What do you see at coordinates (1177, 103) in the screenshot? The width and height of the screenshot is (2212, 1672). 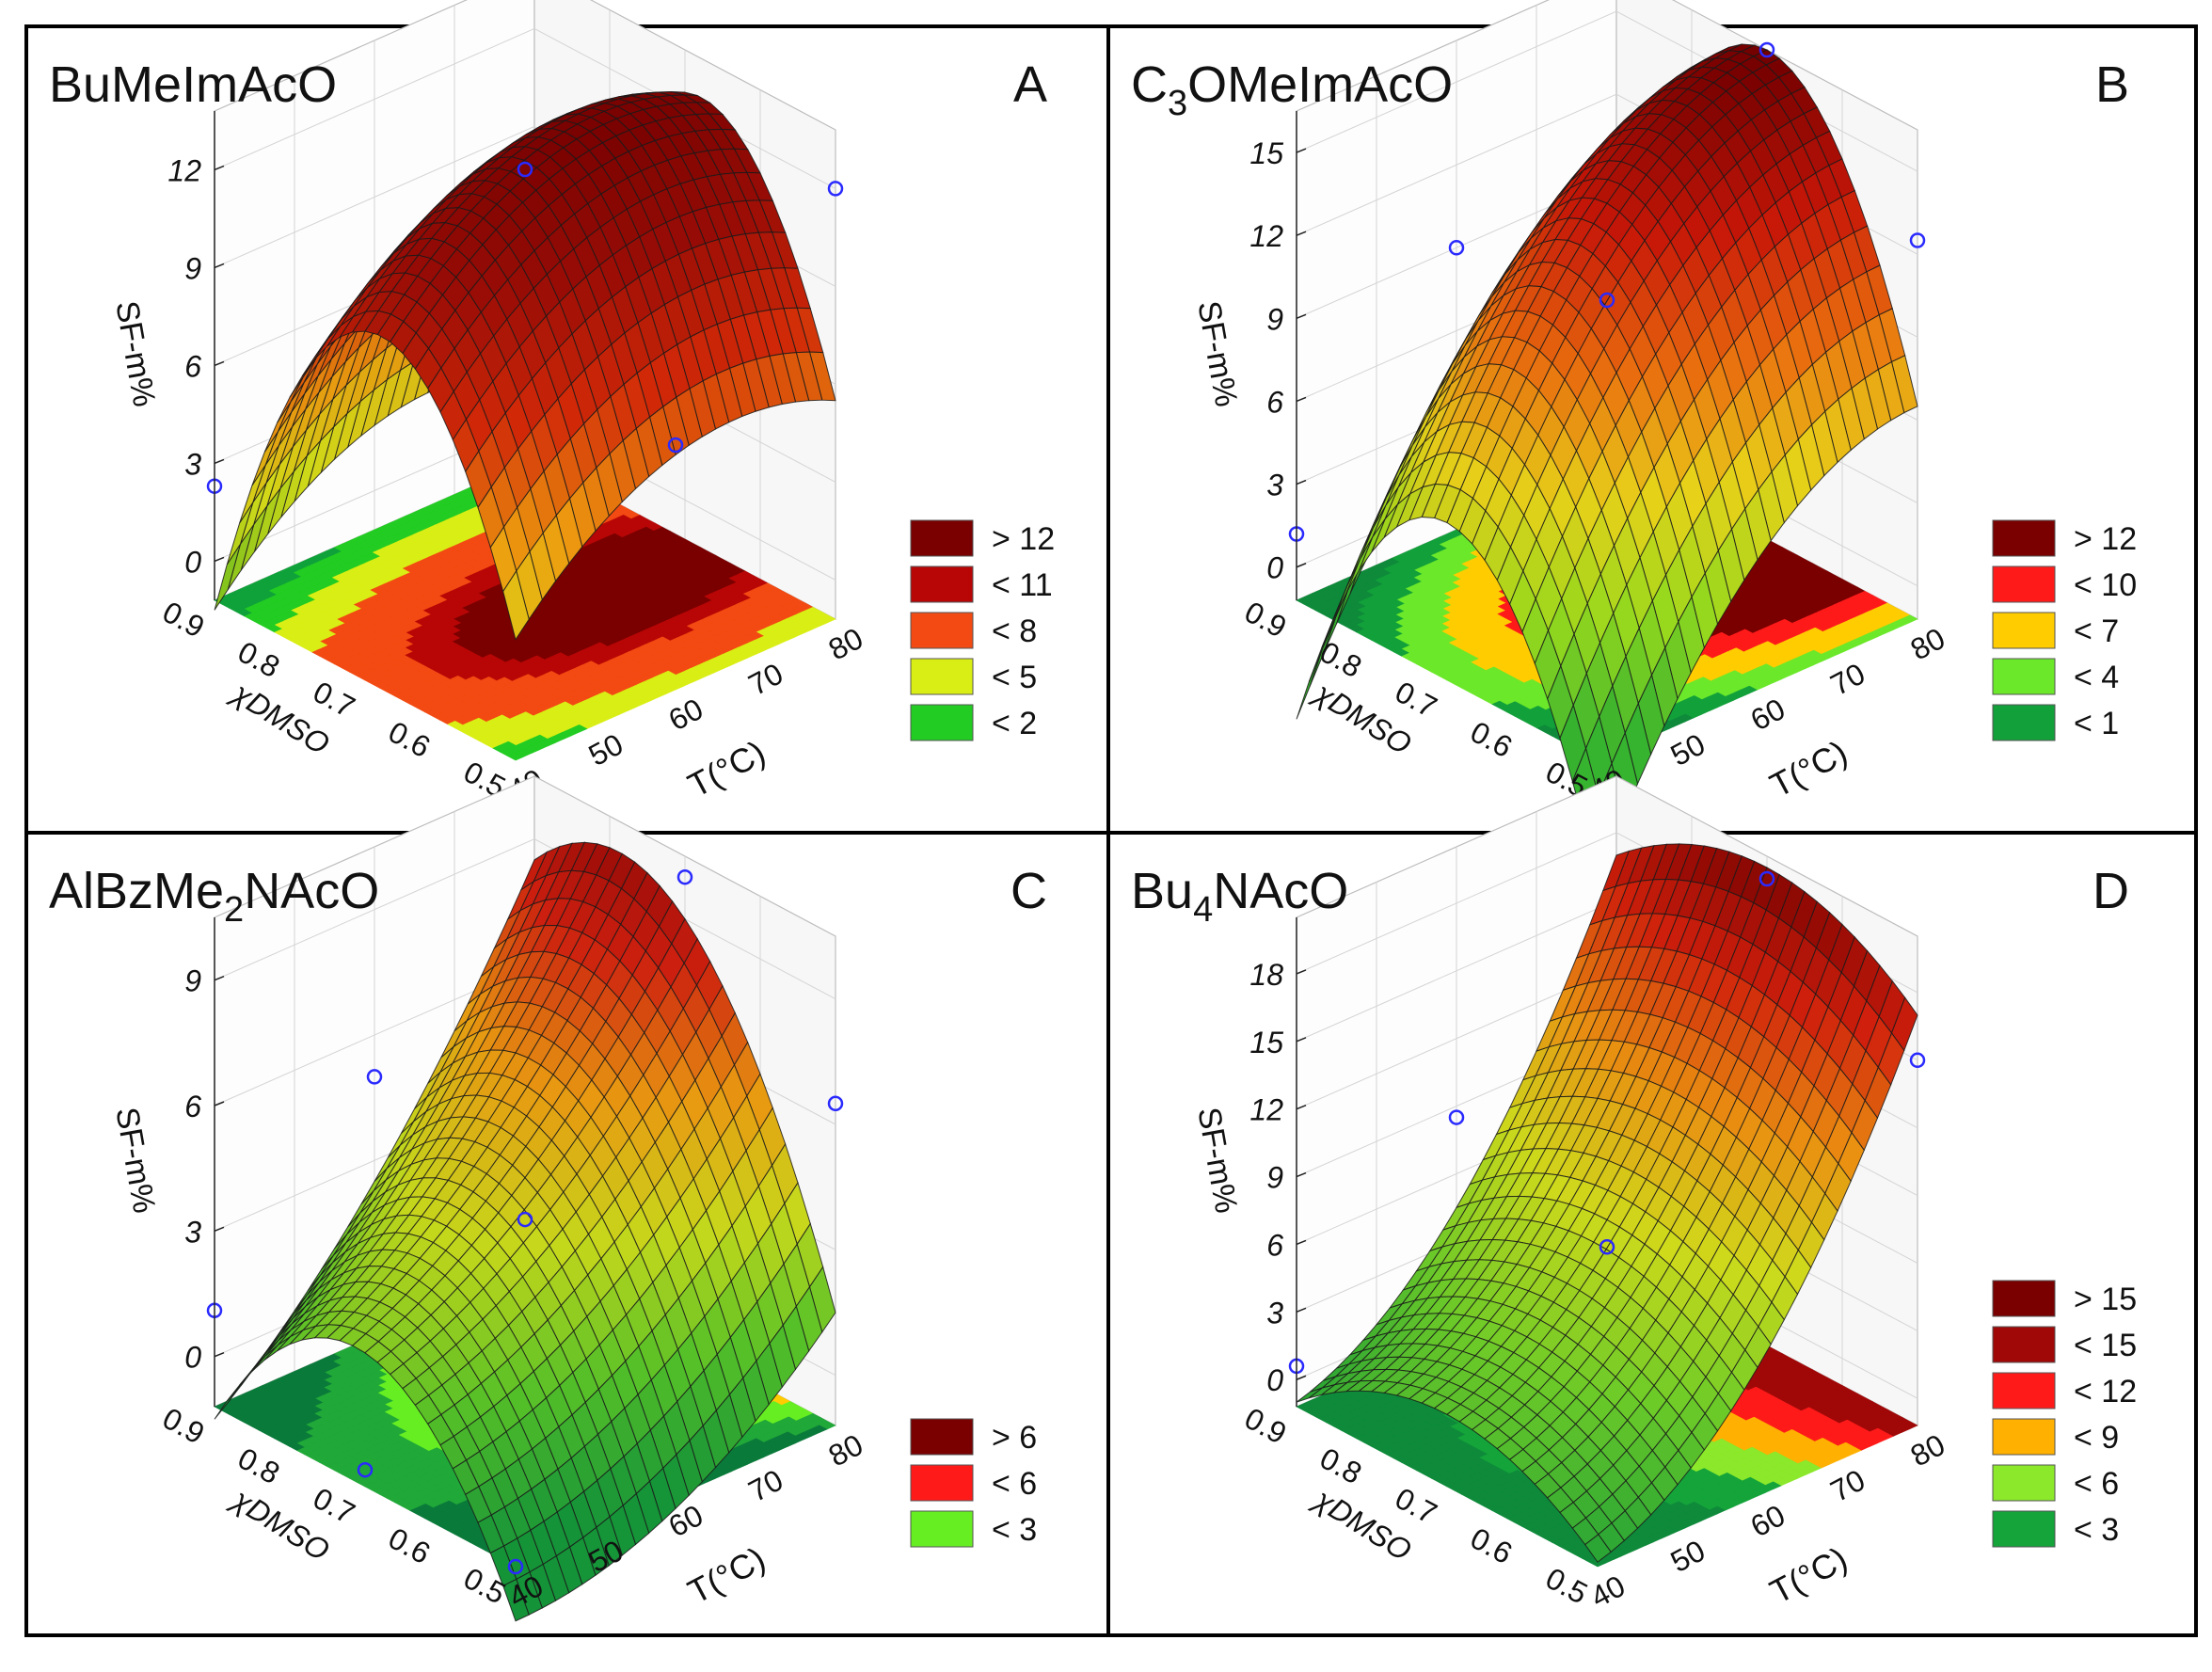 I see `panel-title-subscript: 3` at bounding box center [1177, 103].